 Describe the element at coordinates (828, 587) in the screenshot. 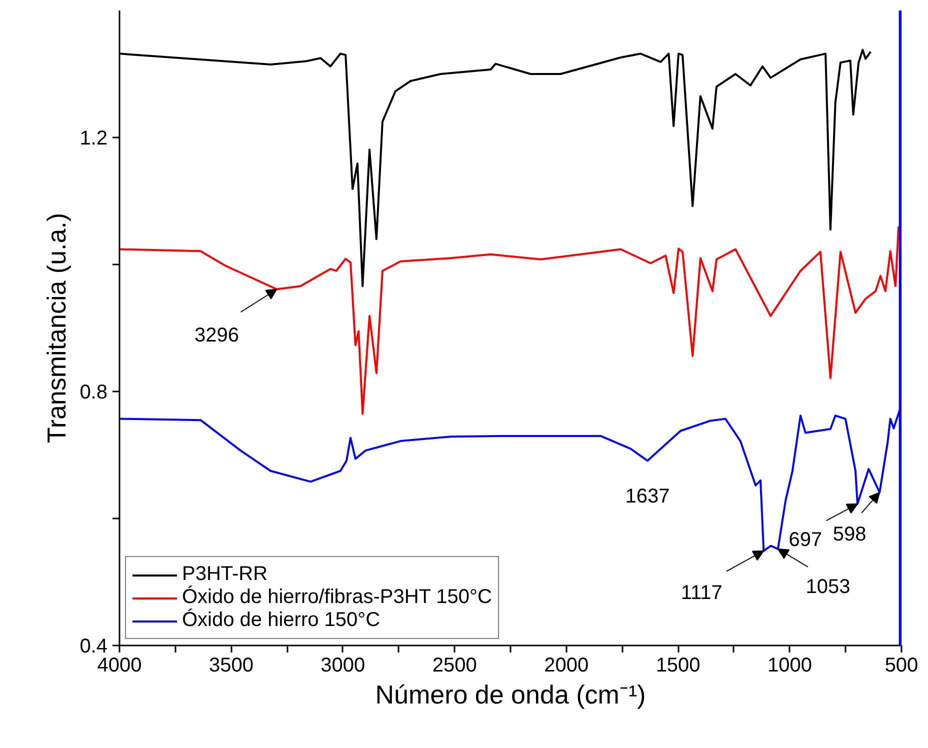

I see `annotation: 1053` at that location.